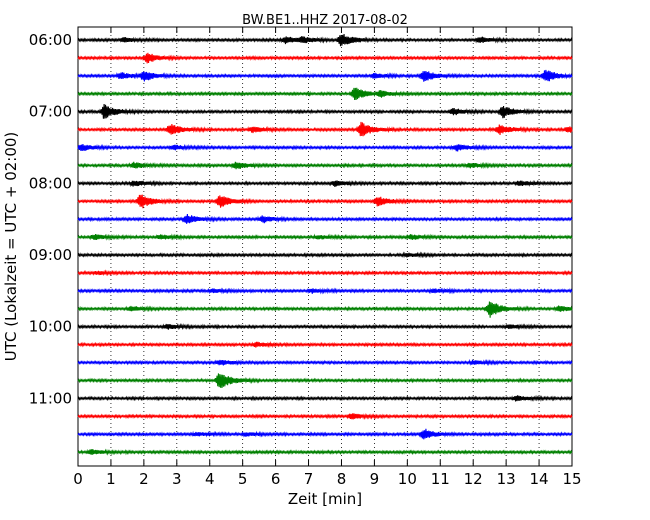 This screenshot has height=520, width=650. I want to click on chart-title: BW.BE1..HHZ 2017-08-02, so click(325, 20).